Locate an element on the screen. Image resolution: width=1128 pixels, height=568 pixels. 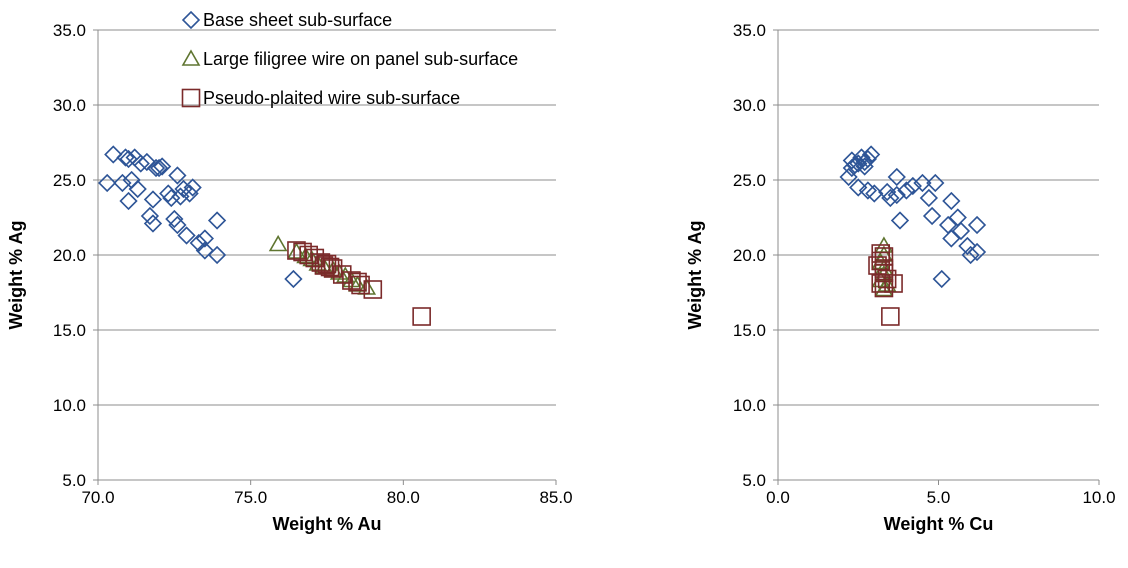
series-triangle is located at coordinates (322, 264).